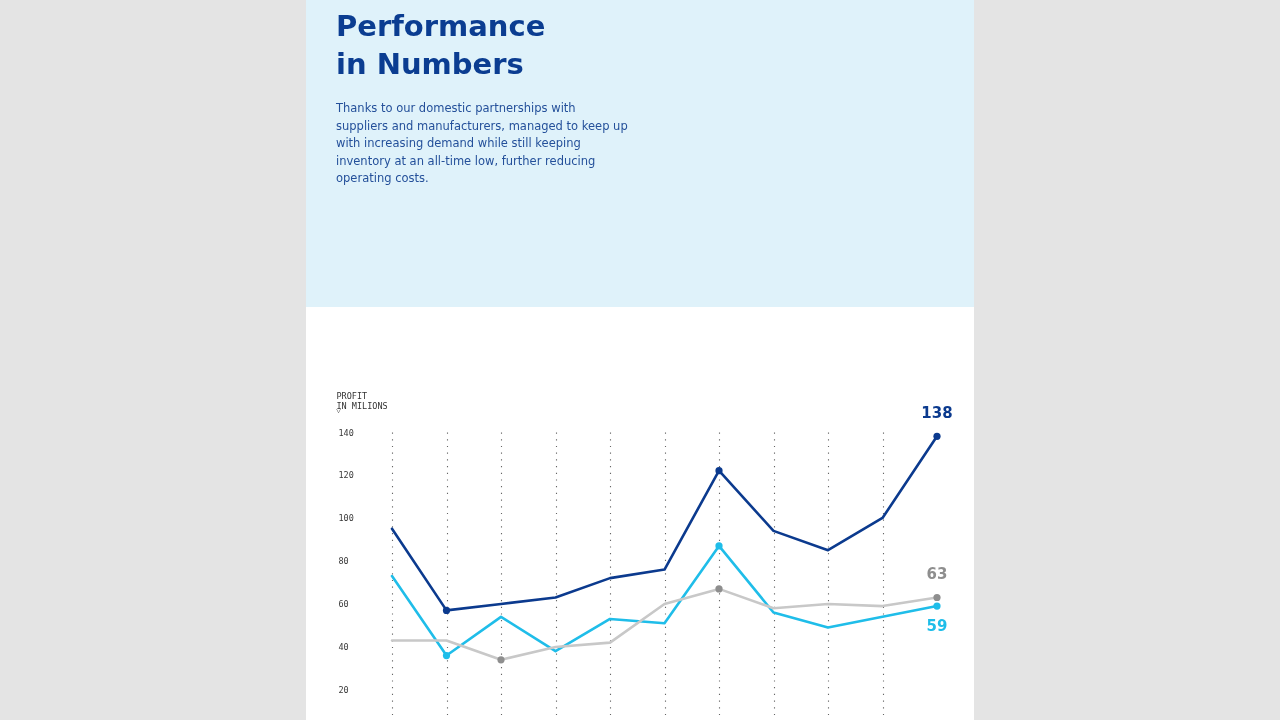  Describe the element at coordinates (343, 690) in the screenshot. I see `y-tick-label: 20` at that location.